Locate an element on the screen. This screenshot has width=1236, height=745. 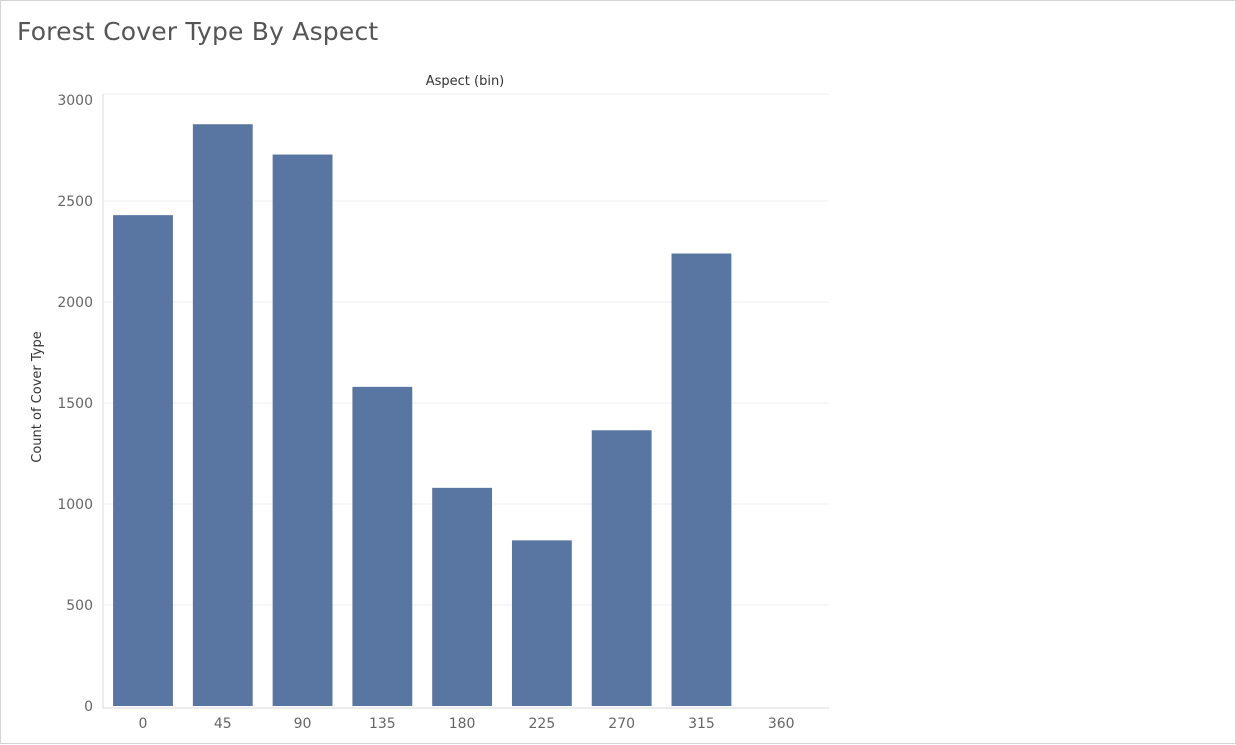
x-tick-label: 315 is located at coordinates (701, 724).